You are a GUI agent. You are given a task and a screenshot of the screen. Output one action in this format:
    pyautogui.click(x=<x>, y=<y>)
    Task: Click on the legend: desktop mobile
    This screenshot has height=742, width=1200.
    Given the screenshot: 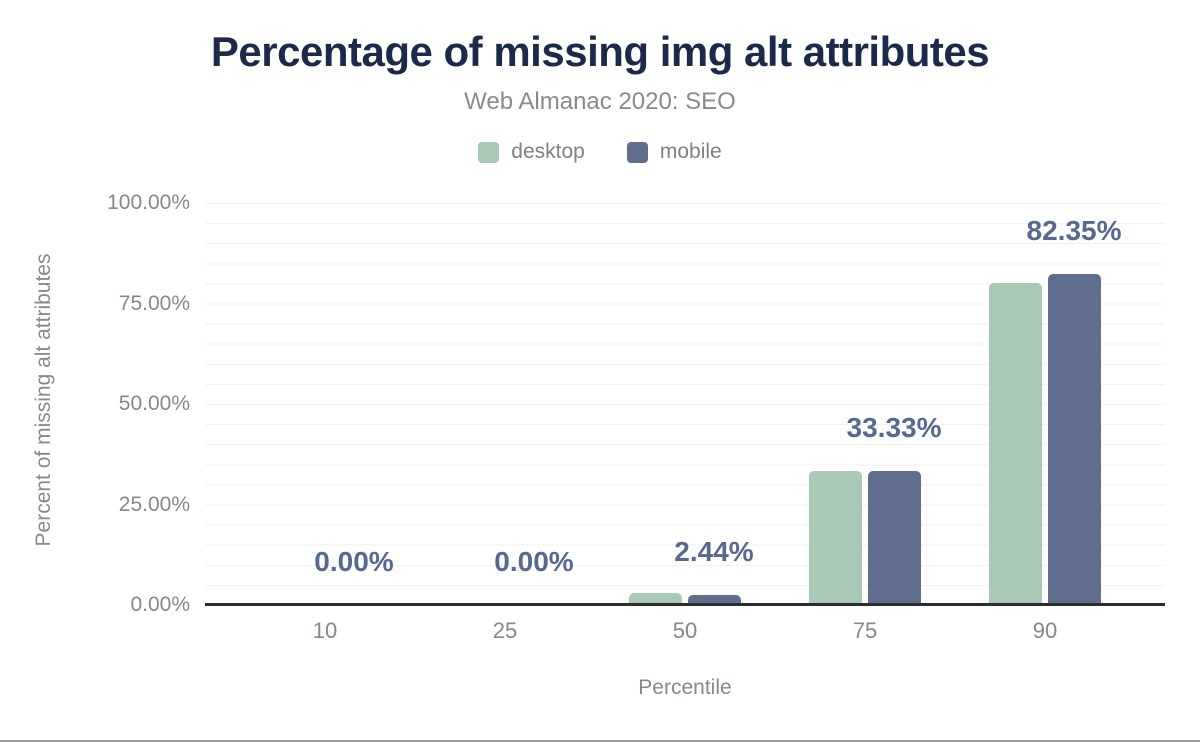 What is the action you would take?
    pyautogui.click(x=600, y=152)
    